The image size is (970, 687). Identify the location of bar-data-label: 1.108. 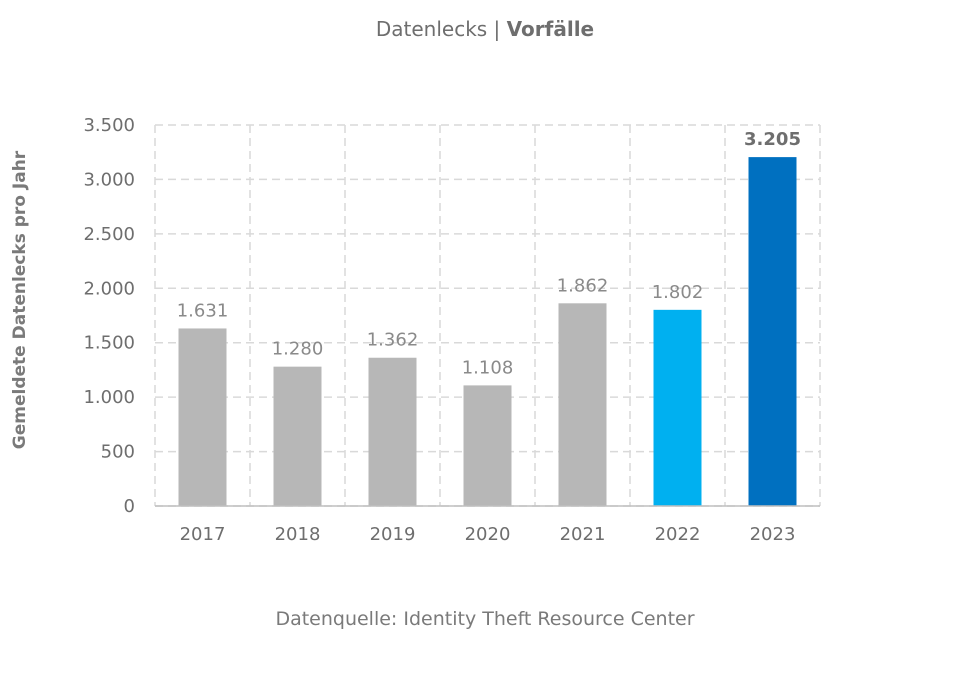
(488, 367).